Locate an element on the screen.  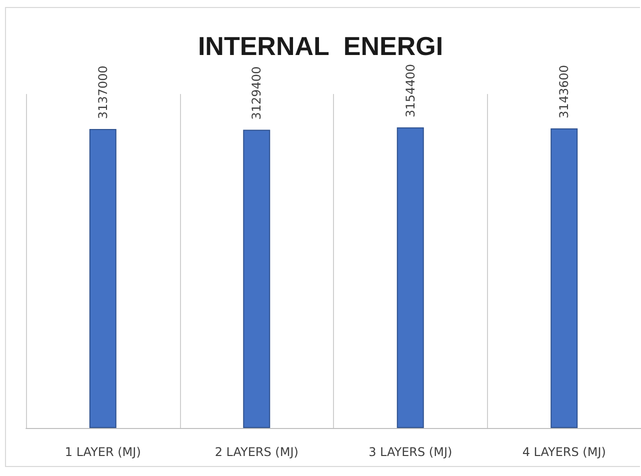
data-label: 3154400 is located at coordinates (410, 91).